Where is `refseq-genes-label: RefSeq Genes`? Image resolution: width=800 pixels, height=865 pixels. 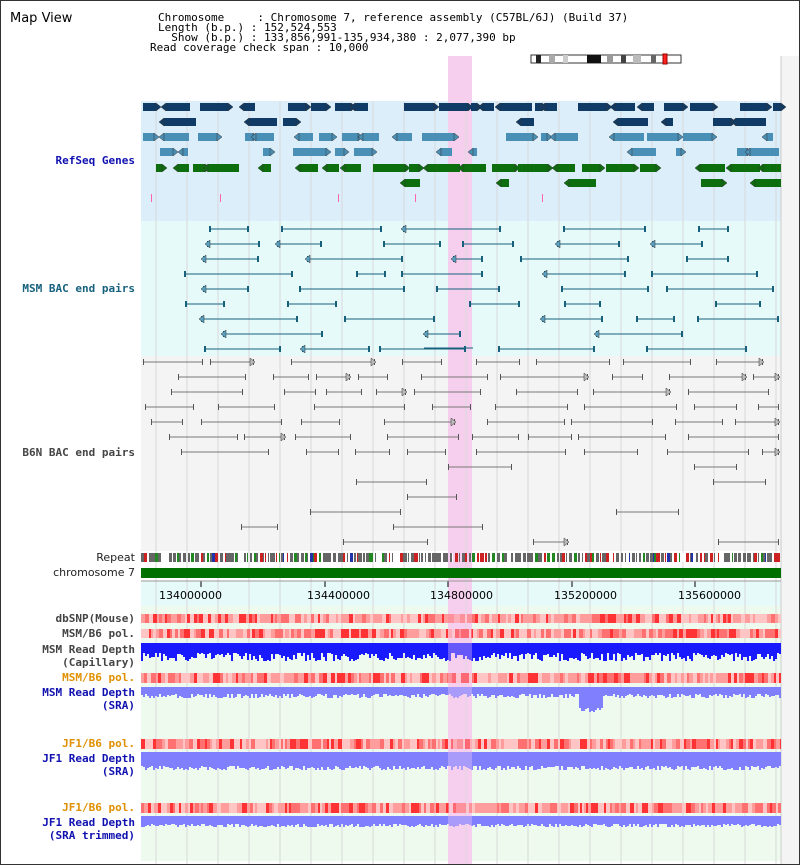 refseq-genes-label: RefSeq Genes is located at coordinates (95, 160).